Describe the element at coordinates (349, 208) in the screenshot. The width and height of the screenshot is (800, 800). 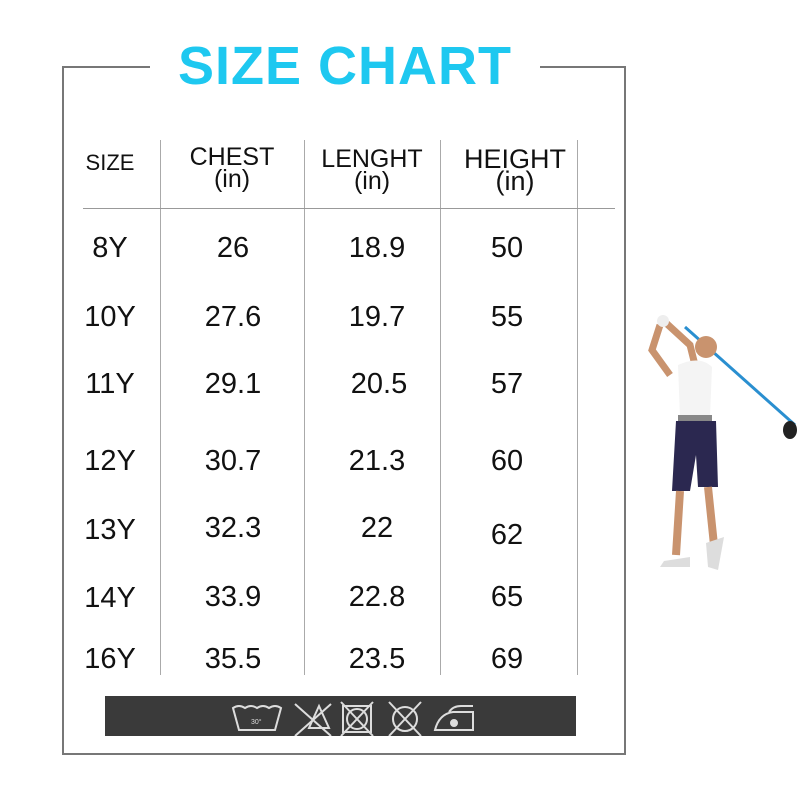
I see `header-divider` at that location.